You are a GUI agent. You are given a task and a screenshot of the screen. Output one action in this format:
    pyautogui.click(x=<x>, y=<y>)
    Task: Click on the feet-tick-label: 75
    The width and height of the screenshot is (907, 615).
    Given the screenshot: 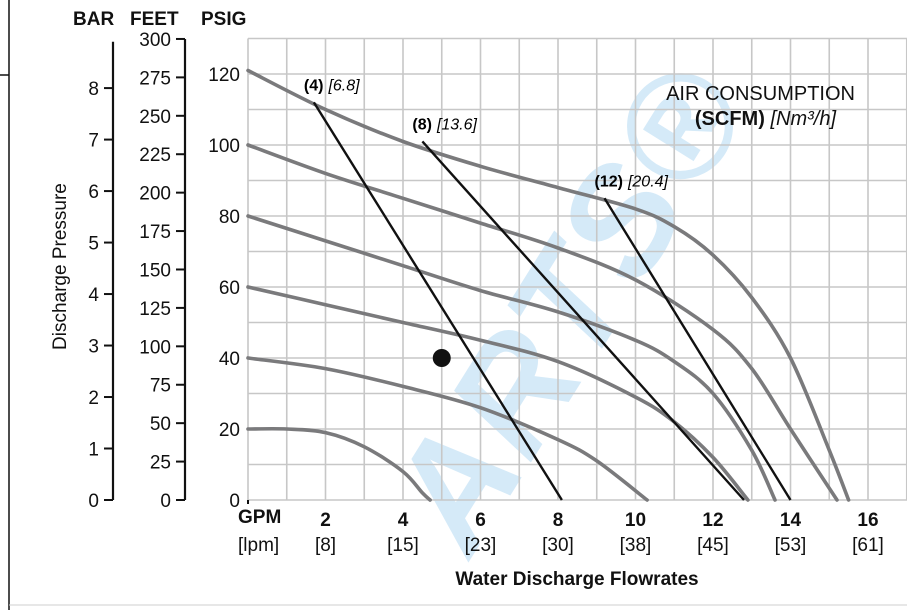 What is the action you would take?
    pyautogui.click(x=160, y=386)
    